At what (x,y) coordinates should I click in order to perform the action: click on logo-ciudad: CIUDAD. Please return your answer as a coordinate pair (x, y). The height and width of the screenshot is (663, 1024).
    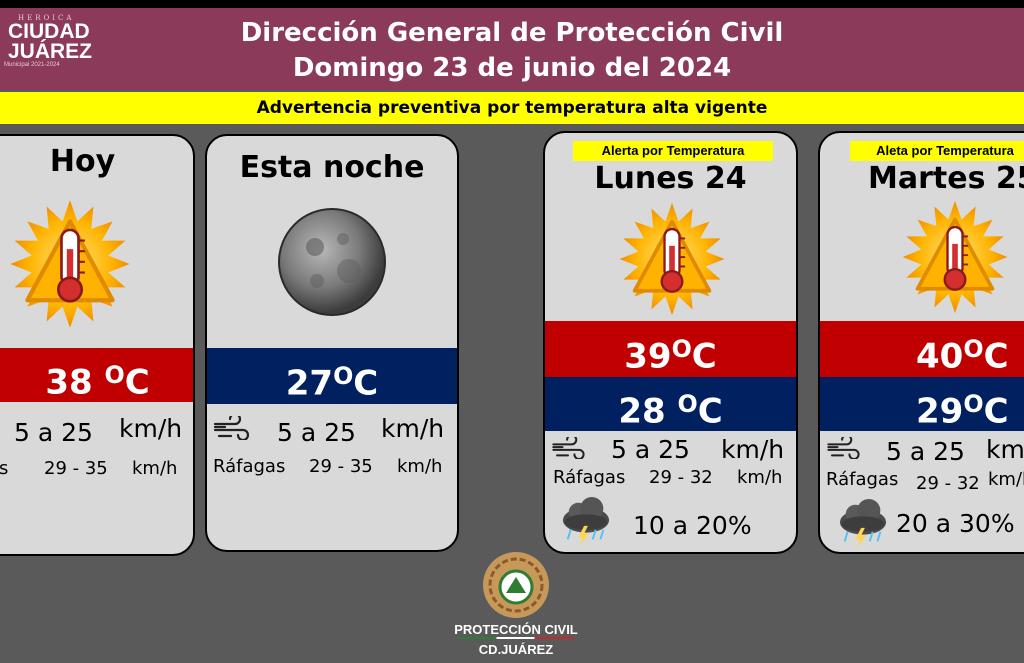
    Looking at the image, I should click on (49, 31).